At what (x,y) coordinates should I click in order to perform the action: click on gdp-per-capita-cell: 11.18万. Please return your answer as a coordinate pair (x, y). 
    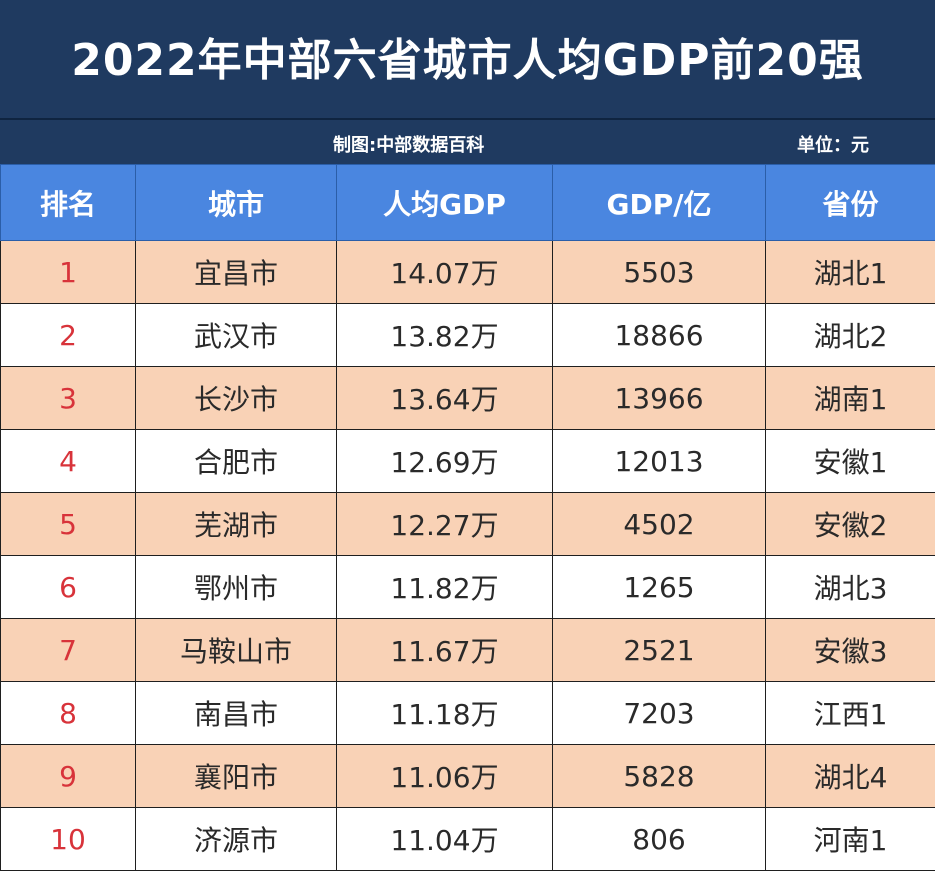
    Looking at the image, I should click on (445, 713).